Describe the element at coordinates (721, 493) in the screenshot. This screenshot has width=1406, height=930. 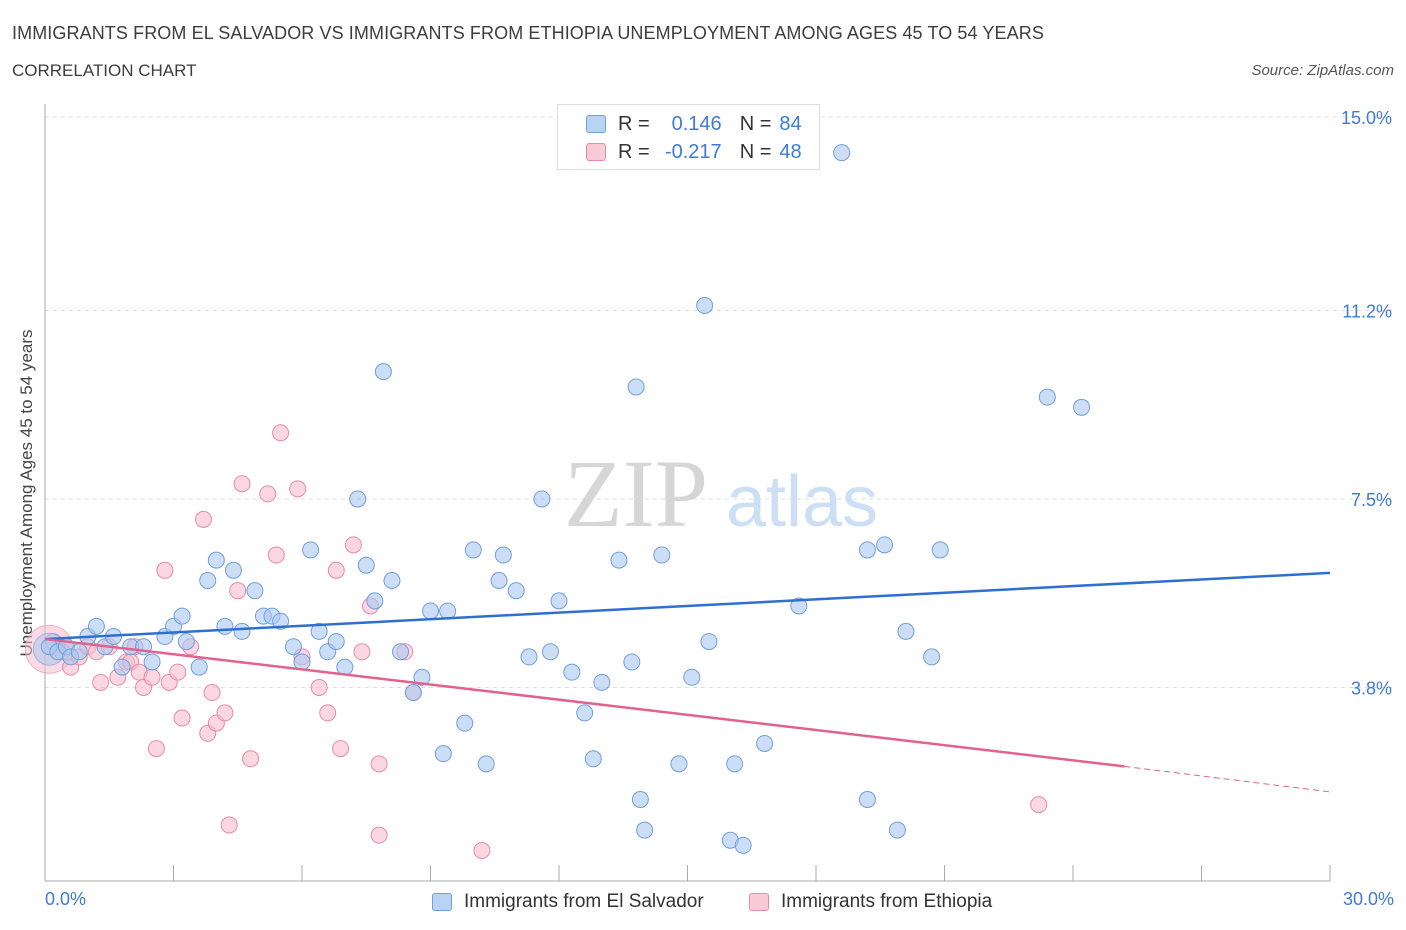
I see `watermark: ZIP atlas` at that location.